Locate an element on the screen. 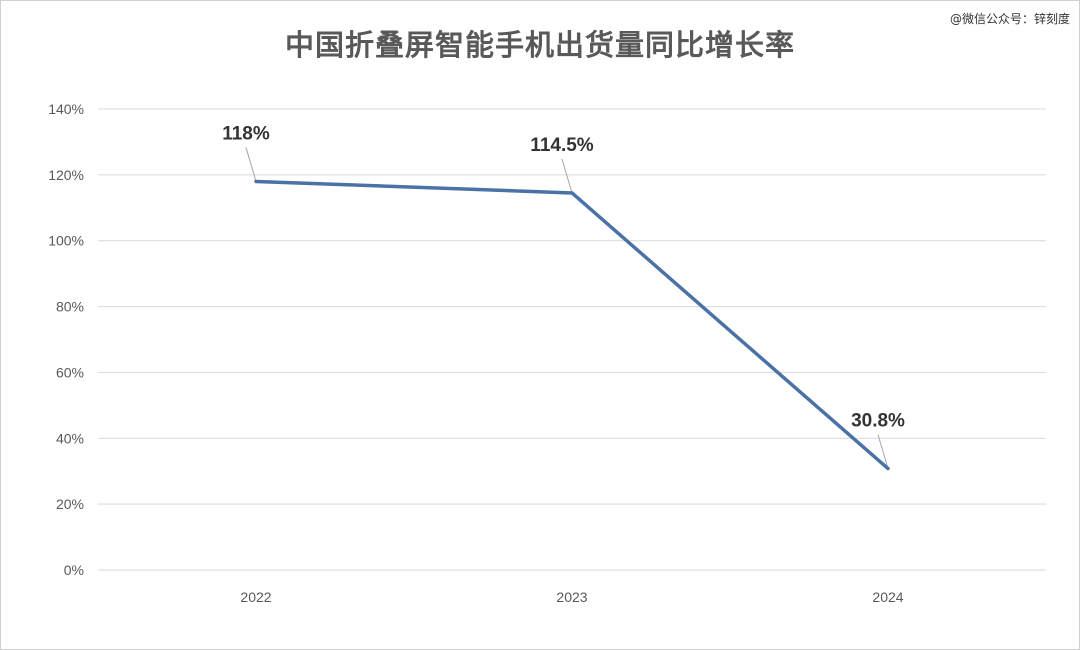 The image size is (1080, 650). data-label: 30.8% is located at coordinates (878, 421).